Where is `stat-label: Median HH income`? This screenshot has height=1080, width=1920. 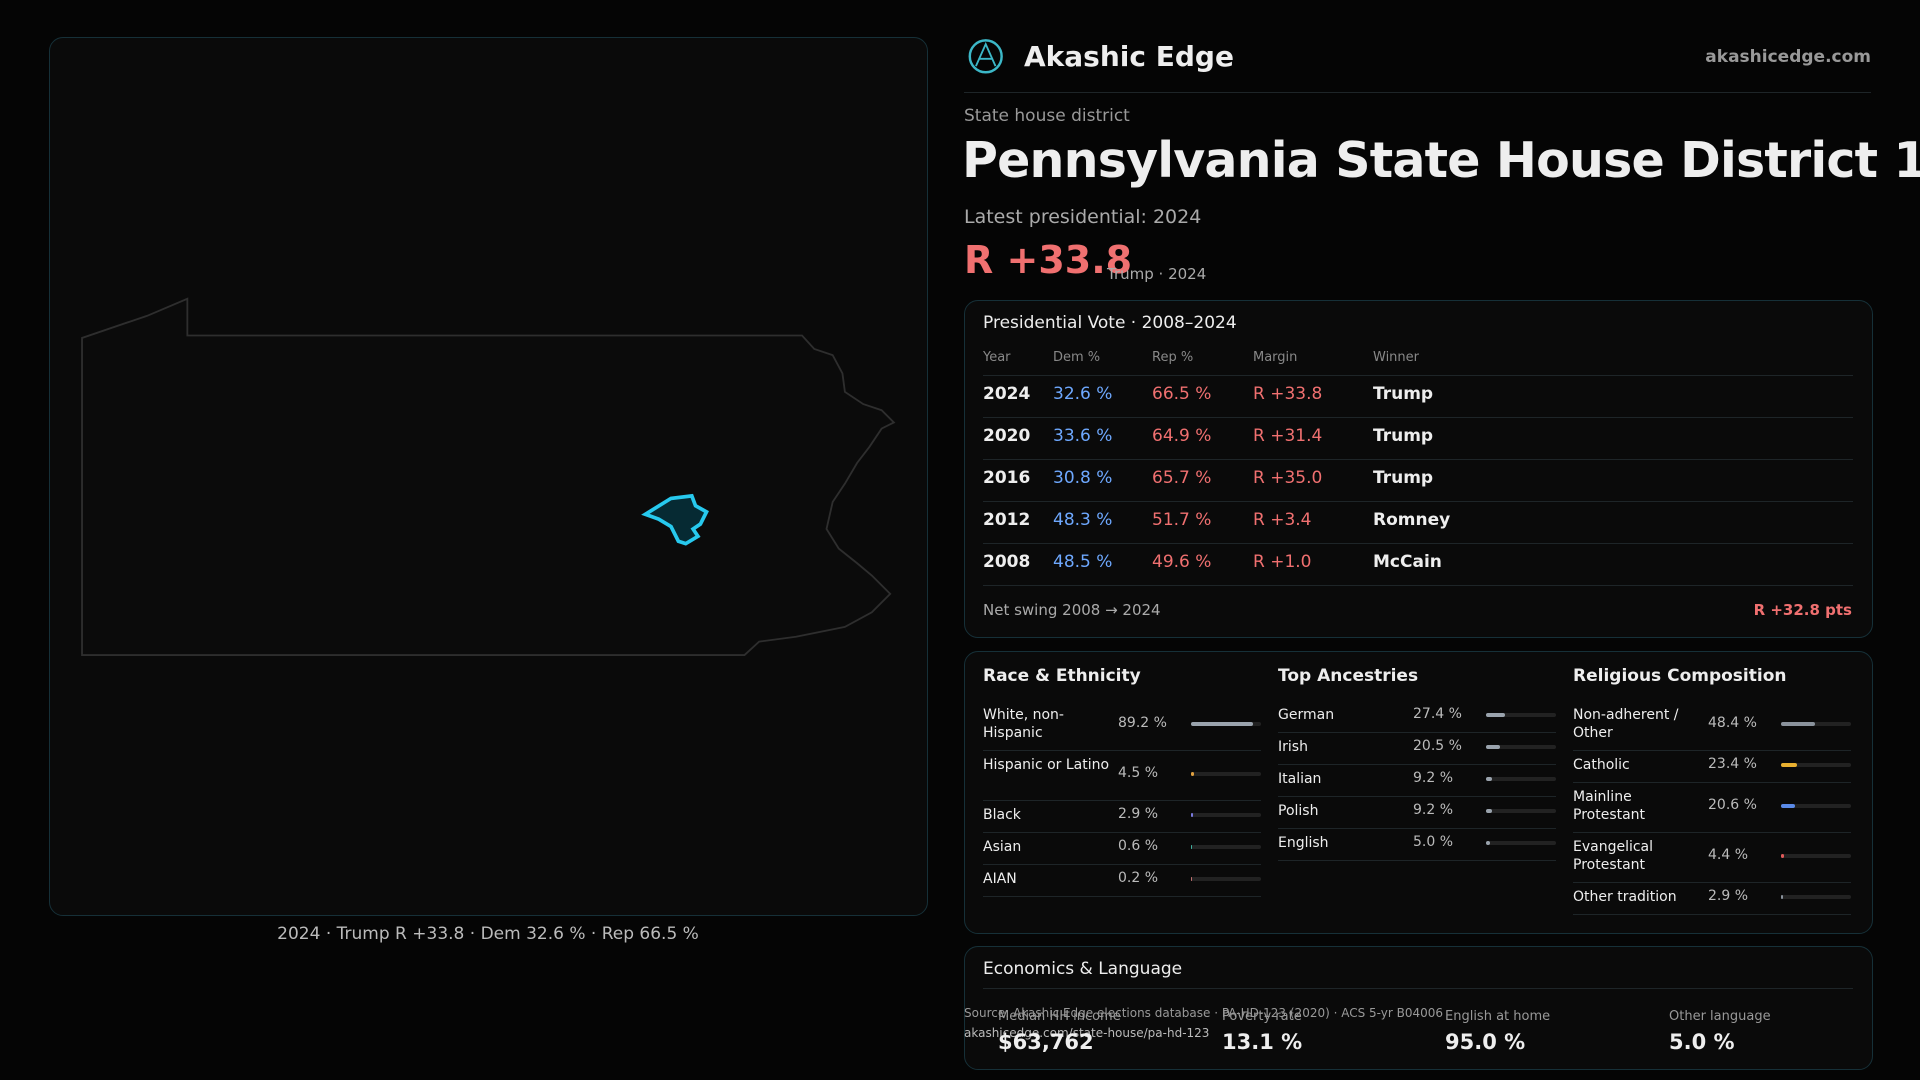 stat-label: Median HH income is located at coordinates (1059, 1016).